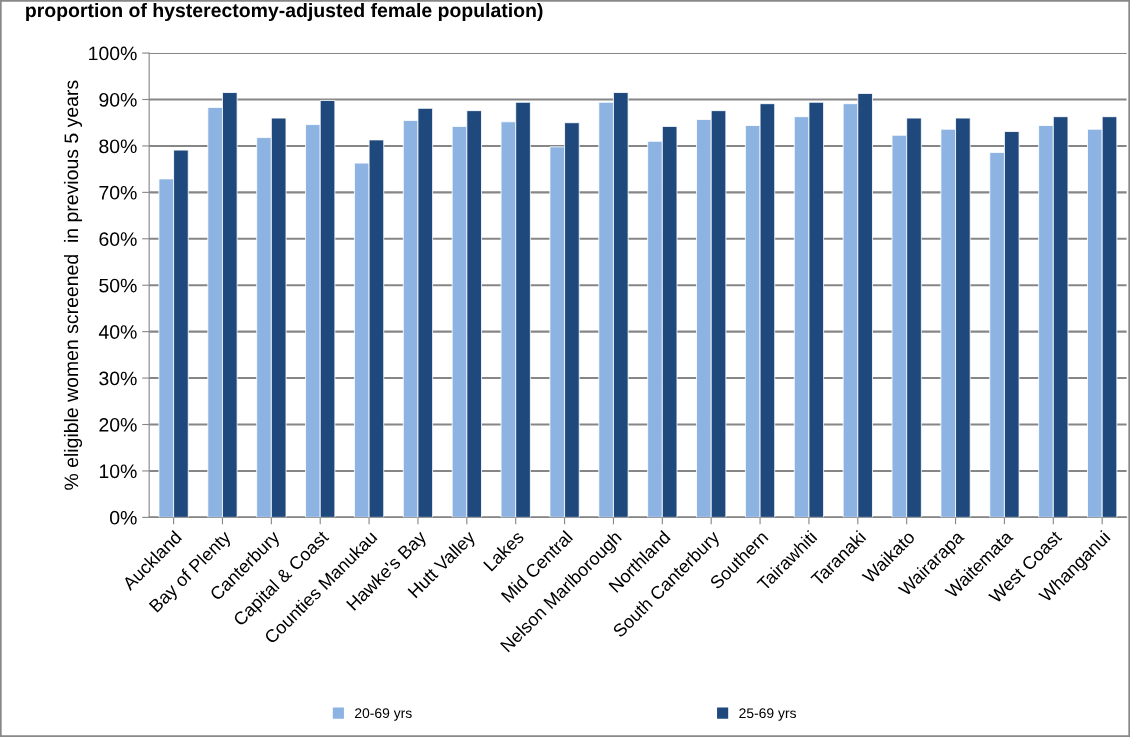  What do you see at coordinates (383, 714) in the screenshot?
I see `legend-label: 20-69 yrs` at bounding box center [383, 714].